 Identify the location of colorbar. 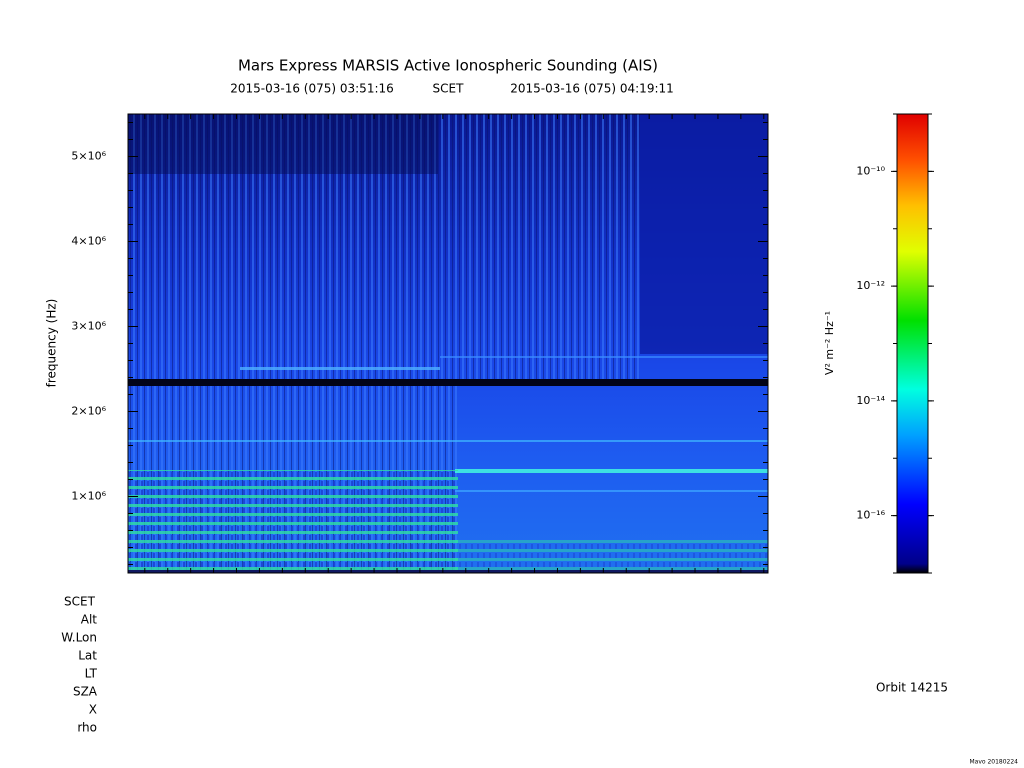
(912, 343).